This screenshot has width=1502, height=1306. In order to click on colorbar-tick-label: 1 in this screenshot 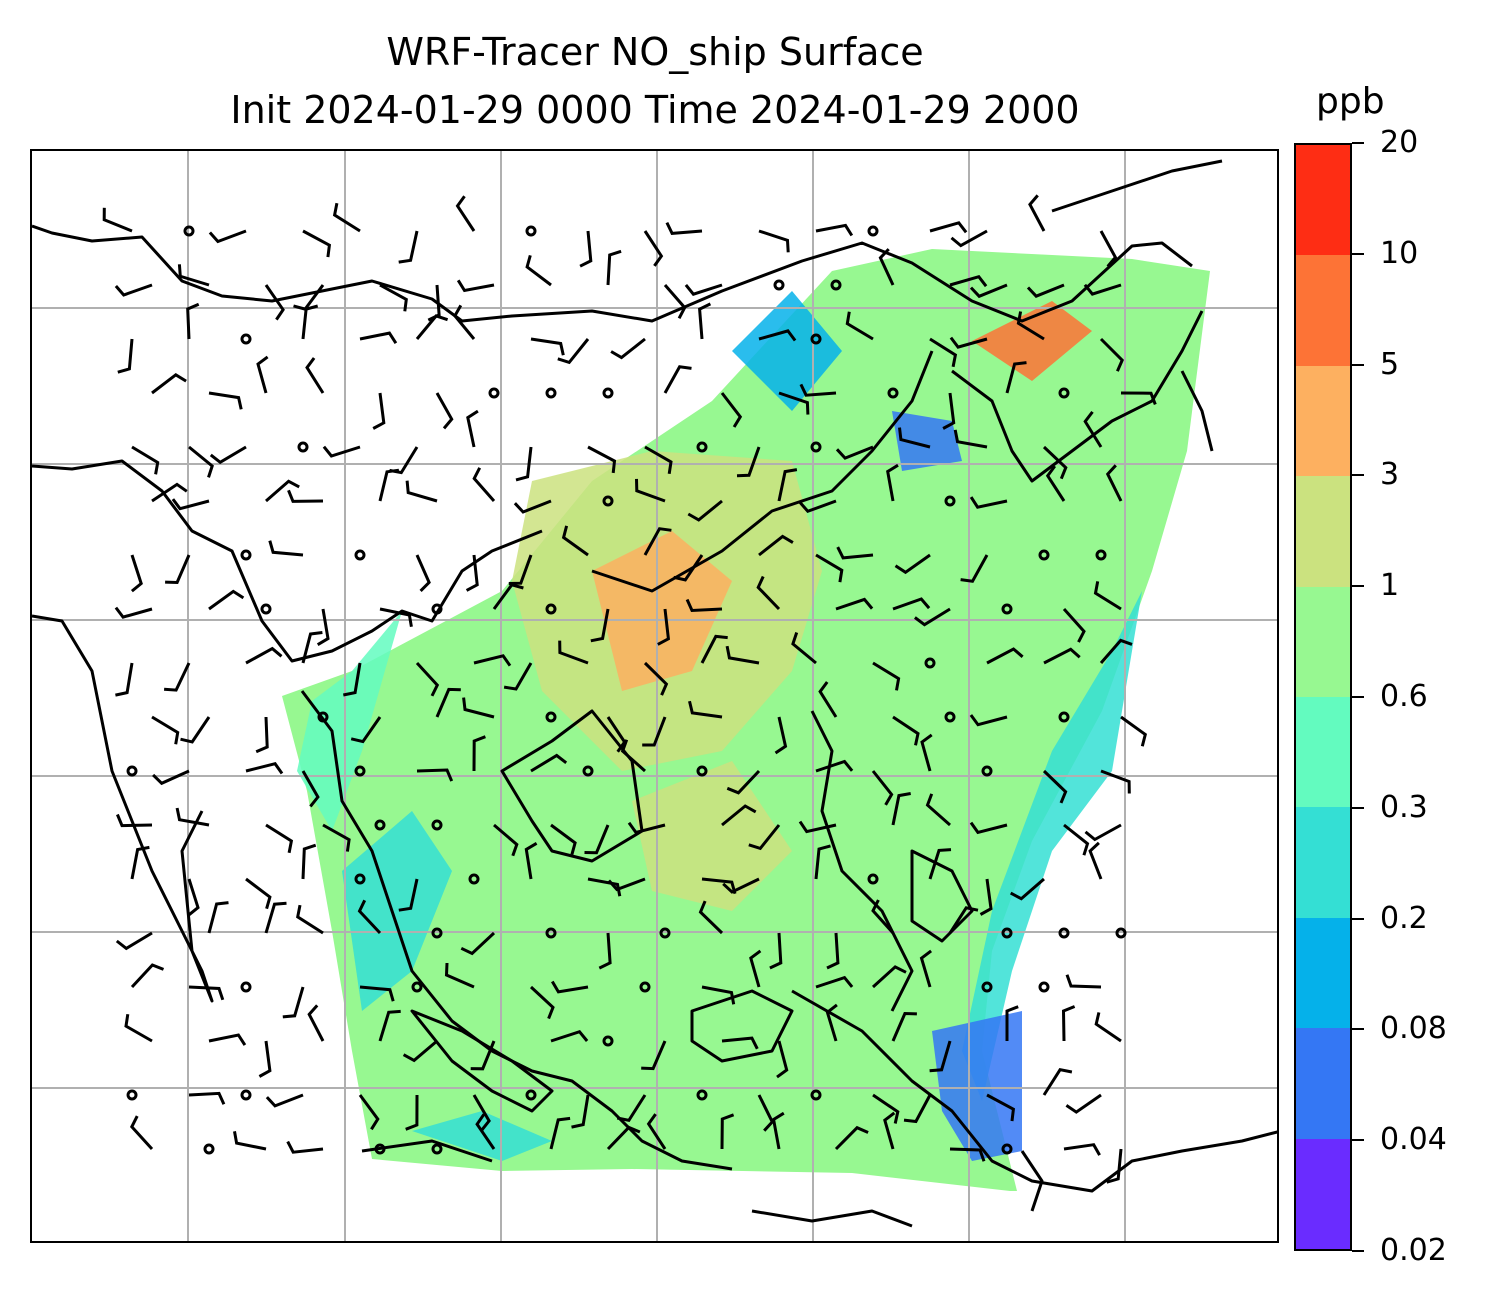, I will do `click(1390, 586)`.